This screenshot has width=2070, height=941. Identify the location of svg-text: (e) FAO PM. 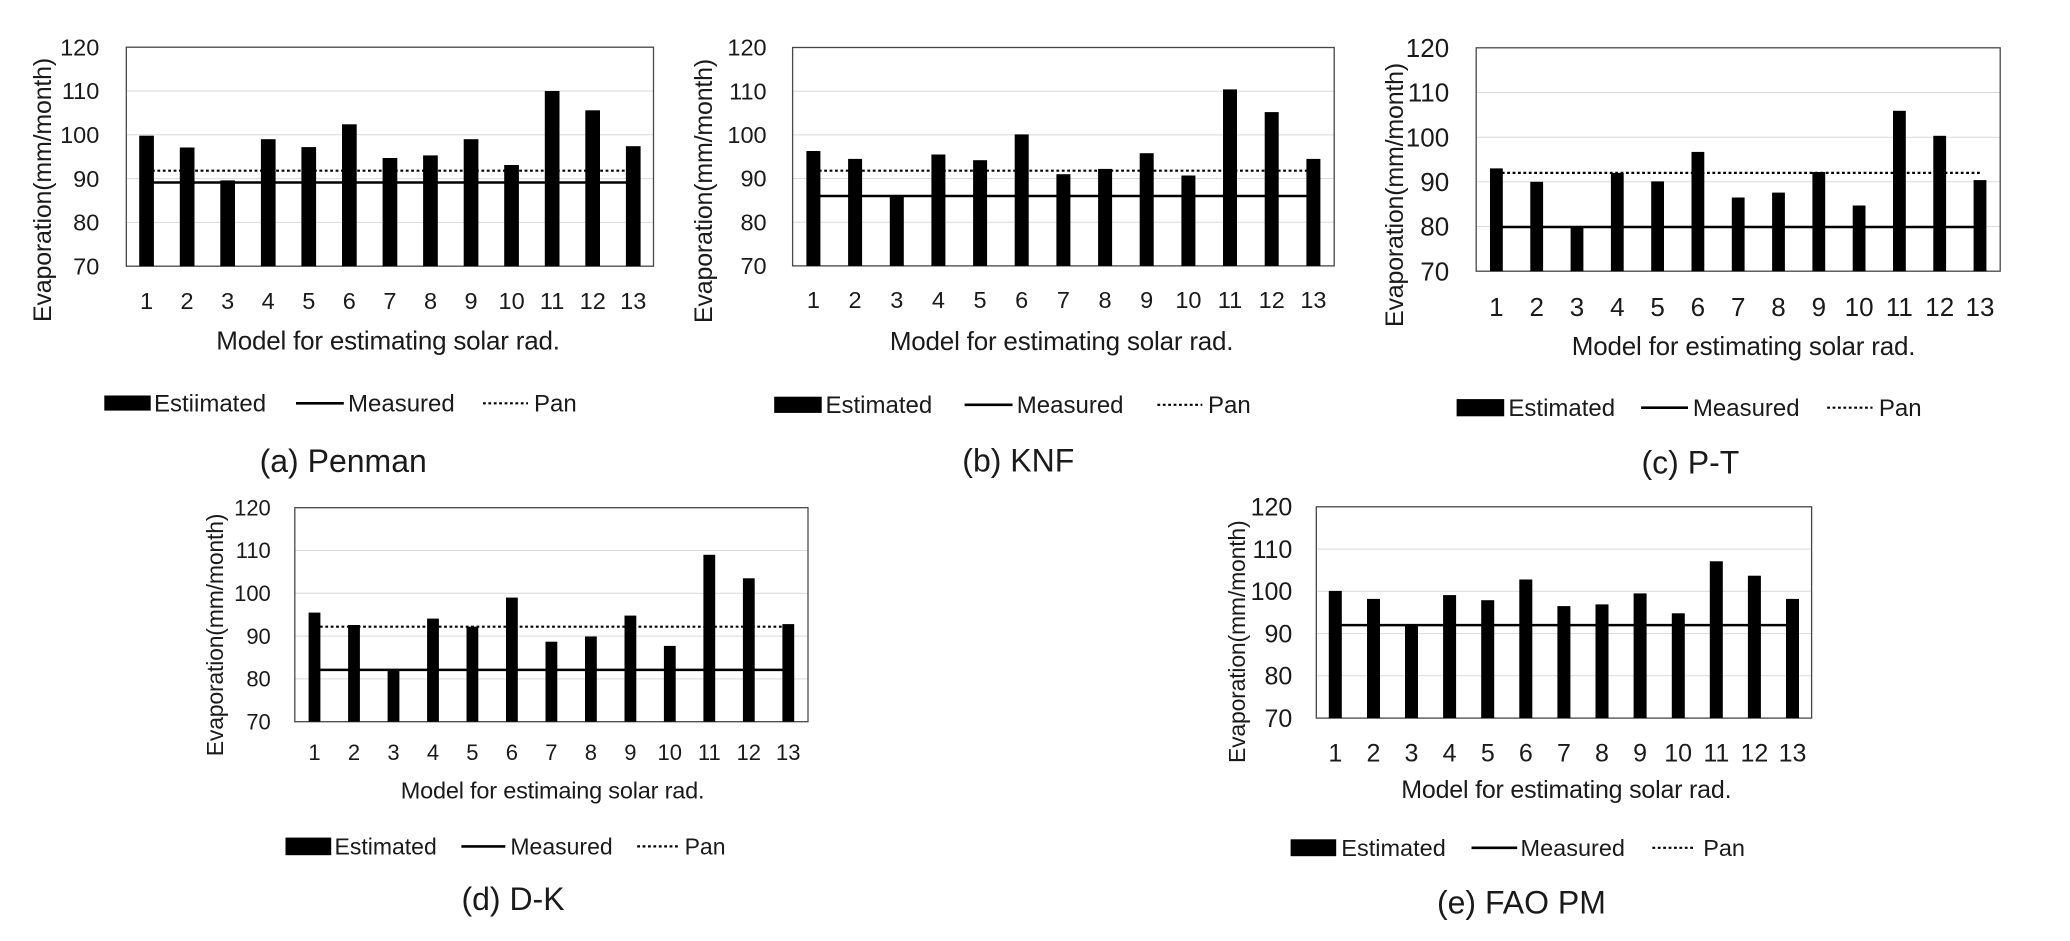
(1521, 903).